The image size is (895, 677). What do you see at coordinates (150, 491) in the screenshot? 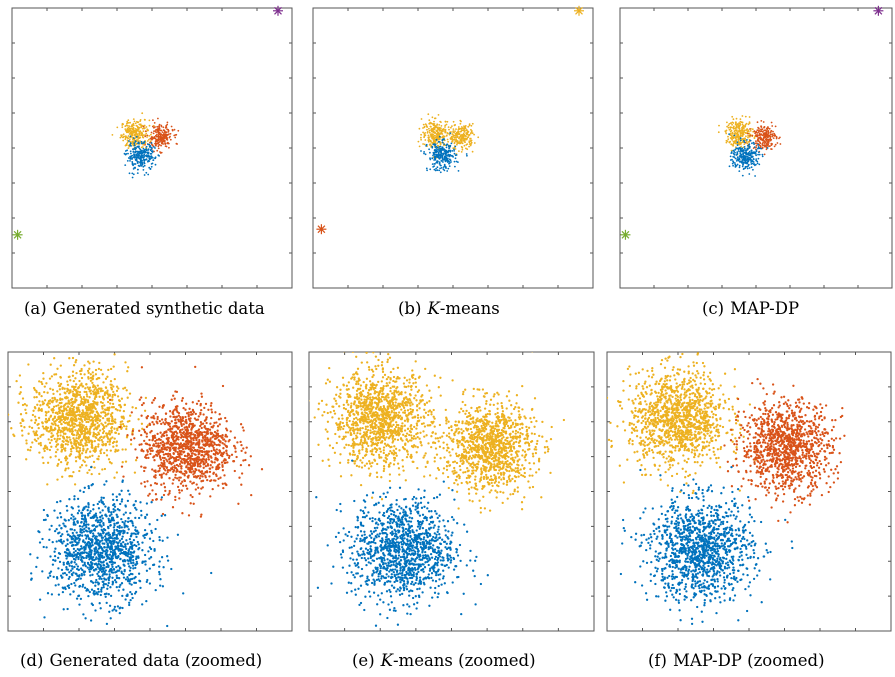
I see `chart-d` at bounding box center [150, 491].